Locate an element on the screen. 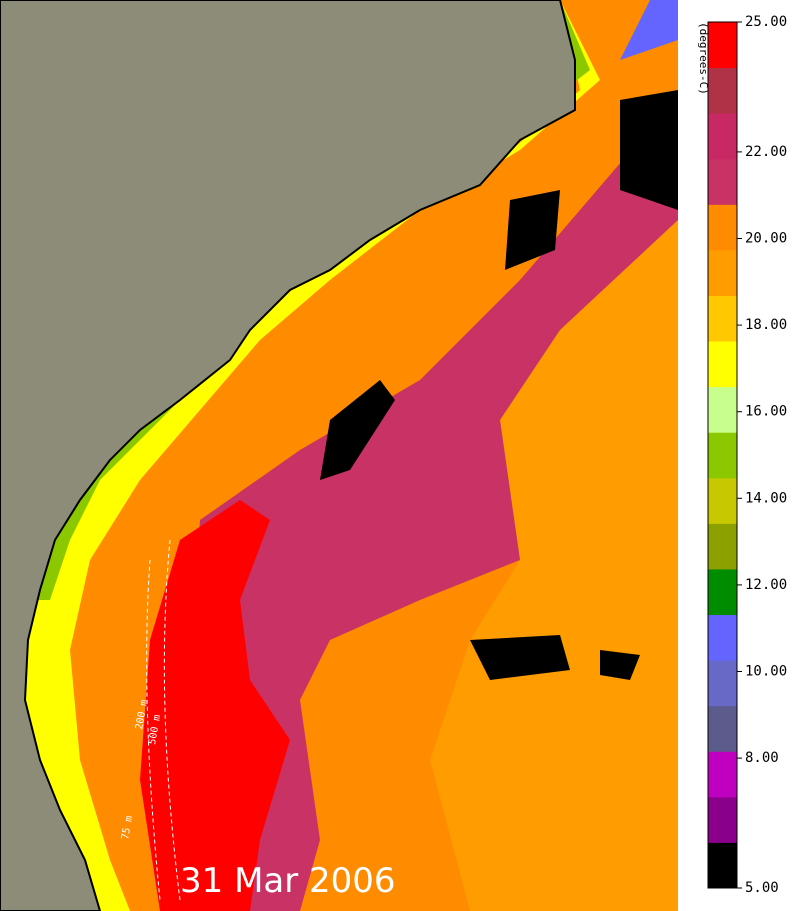  isobath-label: 500 m is located at coordinates (155, 730).